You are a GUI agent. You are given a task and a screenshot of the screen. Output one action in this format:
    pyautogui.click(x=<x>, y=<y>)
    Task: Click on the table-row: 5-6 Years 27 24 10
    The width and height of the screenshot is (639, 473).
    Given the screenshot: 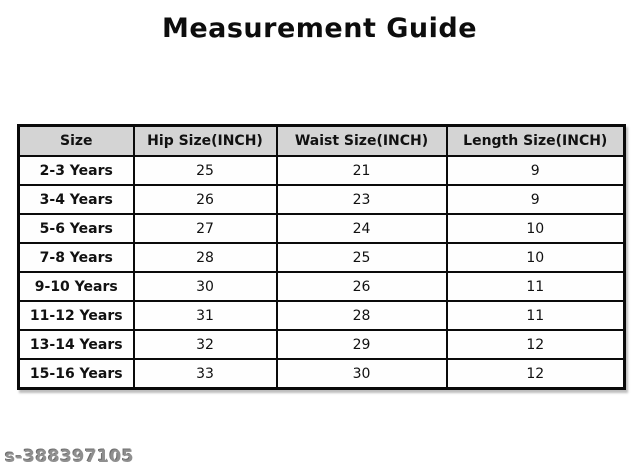 What is the action you would take?
    pyautogui.click(x=321, y=228)
    